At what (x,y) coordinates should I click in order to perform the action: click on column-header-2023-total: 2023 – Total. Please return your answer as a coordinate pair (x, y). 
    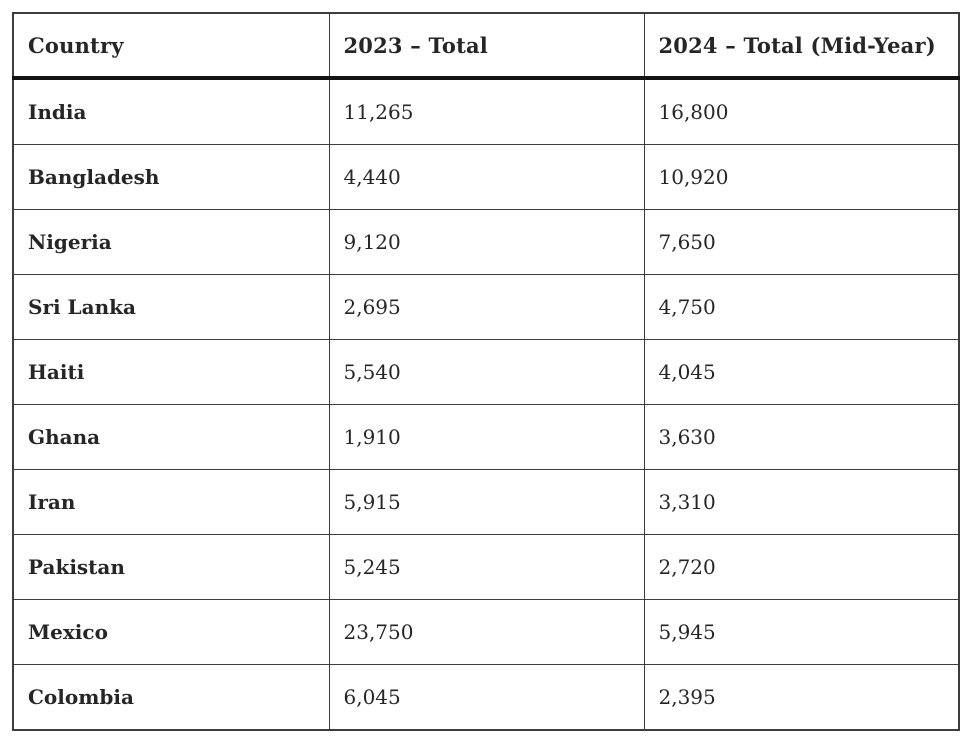
    Looking at the image, I should click on (486, 46).